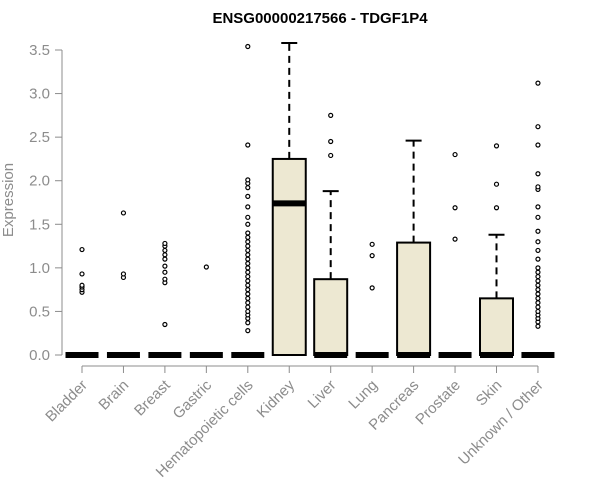 This screenshot has width=600, height=500. What do you see at coordinates (276, 398) in the screenshot?
I see `x-tick-label: Kidney` at bounding box center [276, 398].